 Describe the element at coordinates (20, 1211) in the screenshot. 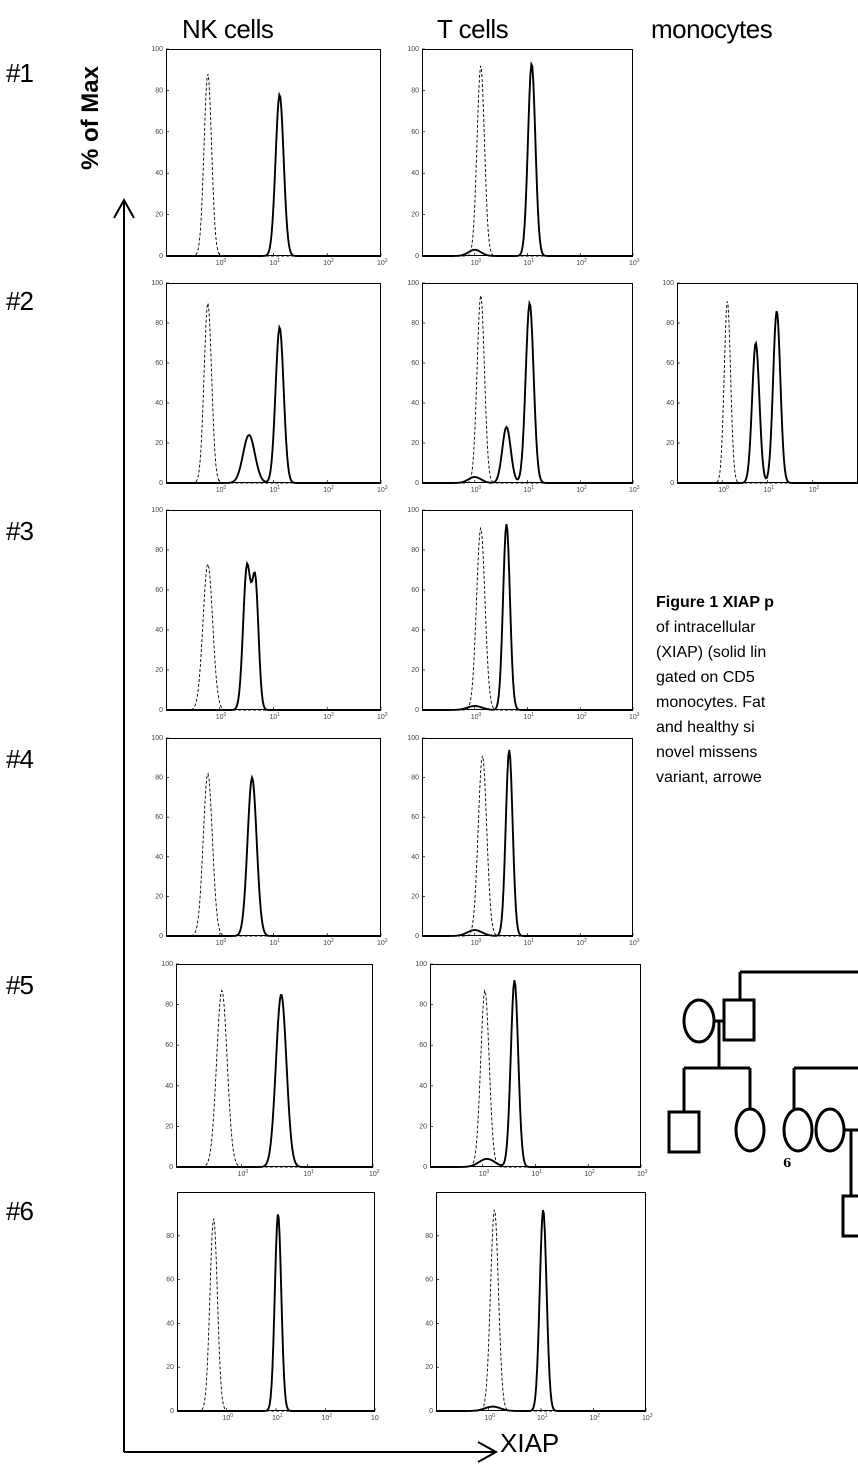

I see `row-label-6: #6` at that location.